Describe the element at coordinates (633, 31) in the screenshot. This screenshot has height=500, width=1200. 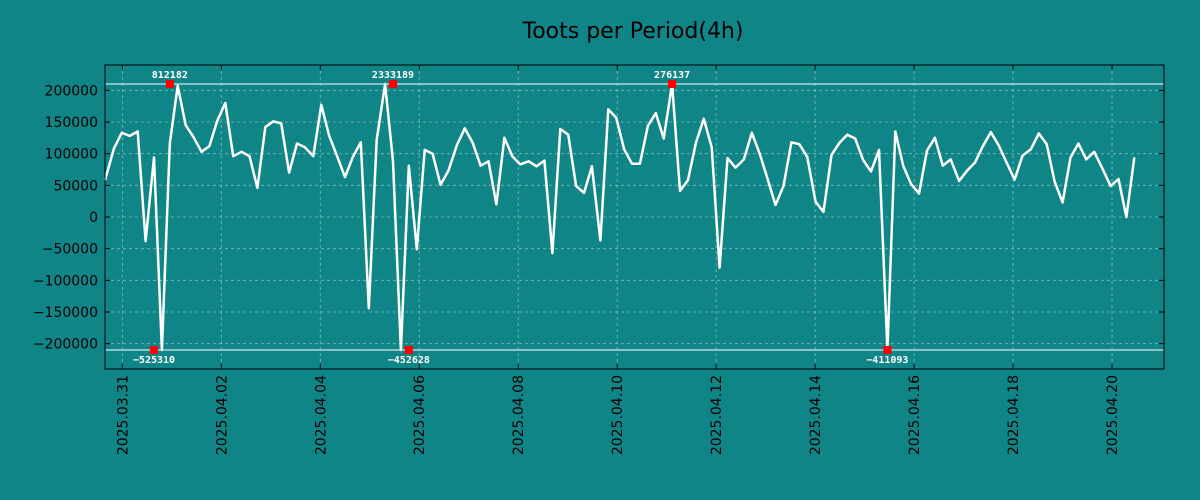
I see `chart-title: Toots per Period(4h)` at that location.